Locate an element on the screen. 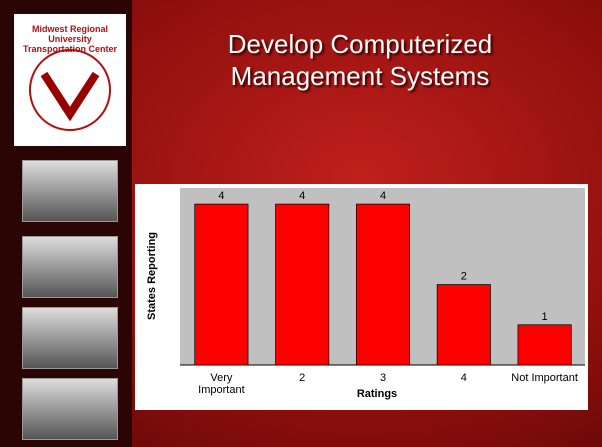  value-label: 1 is located at coordinates (545, 317).